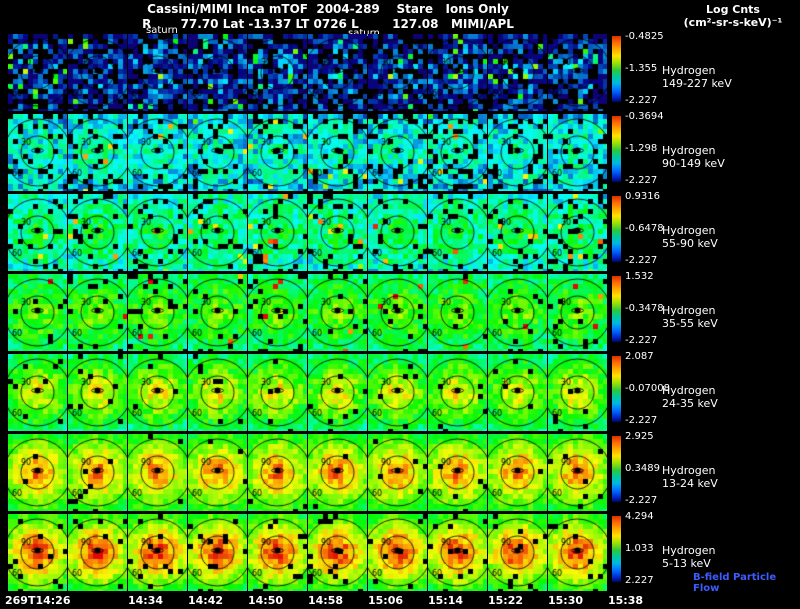 This screenshot has height=609, width=800. Describe the element at coordinates (644, 36) in the screenshot. I see `colorbar-tick: -0.4825` at that location.